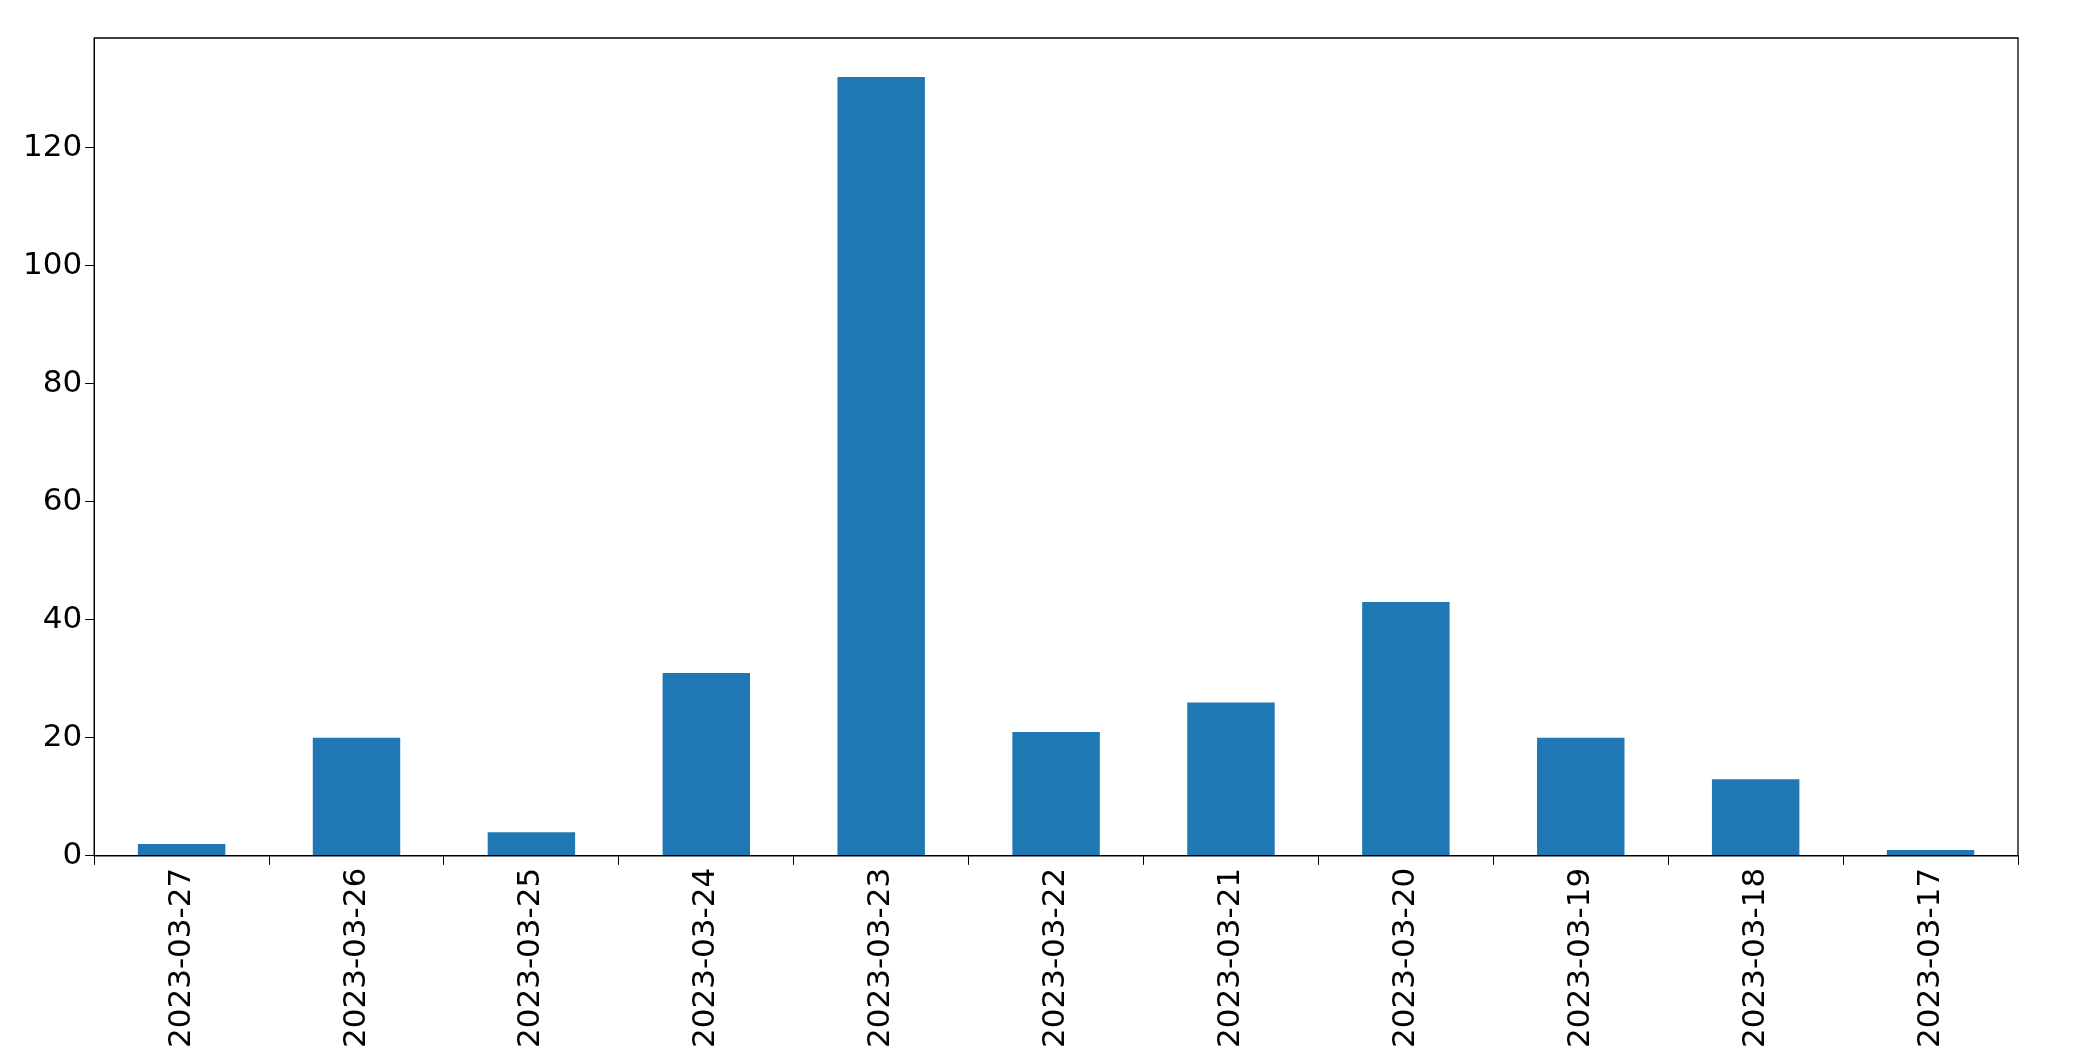 This screenshot has height=1061, width=2093. Describe the element at coordinates (1927, 958) in the screenshot. I see `x-tick-label: 2023-03-17` at that location.